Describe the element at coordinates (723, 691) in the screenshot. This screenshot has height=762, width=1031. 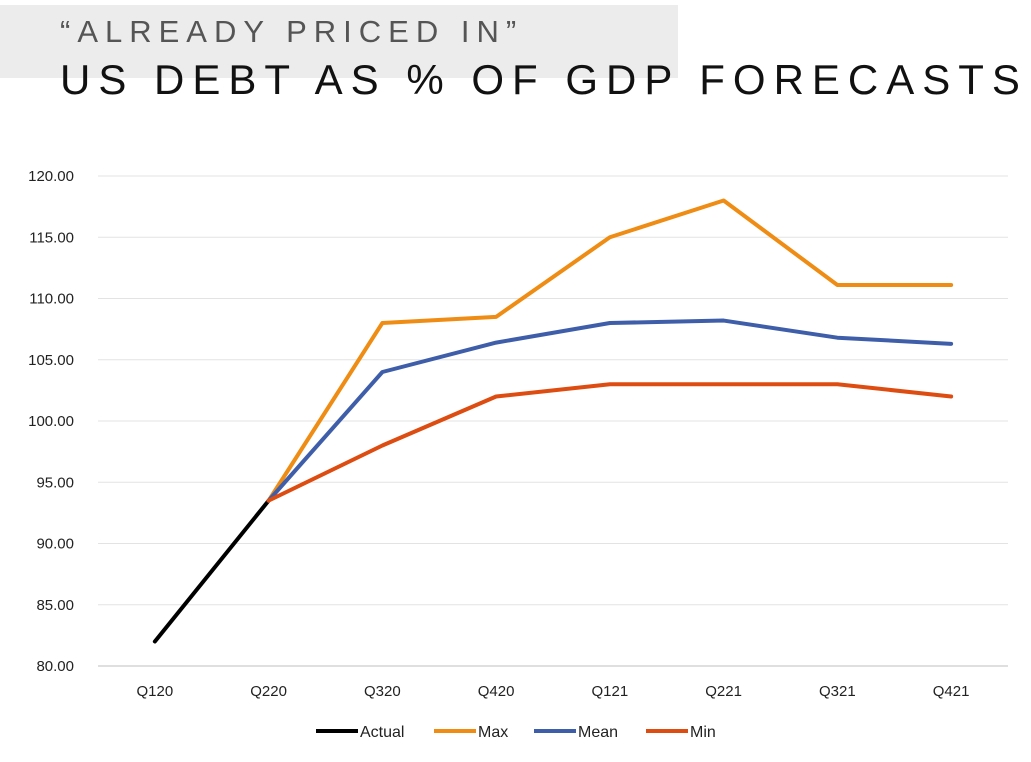
I see `x-tick-label: Q221` at that location.